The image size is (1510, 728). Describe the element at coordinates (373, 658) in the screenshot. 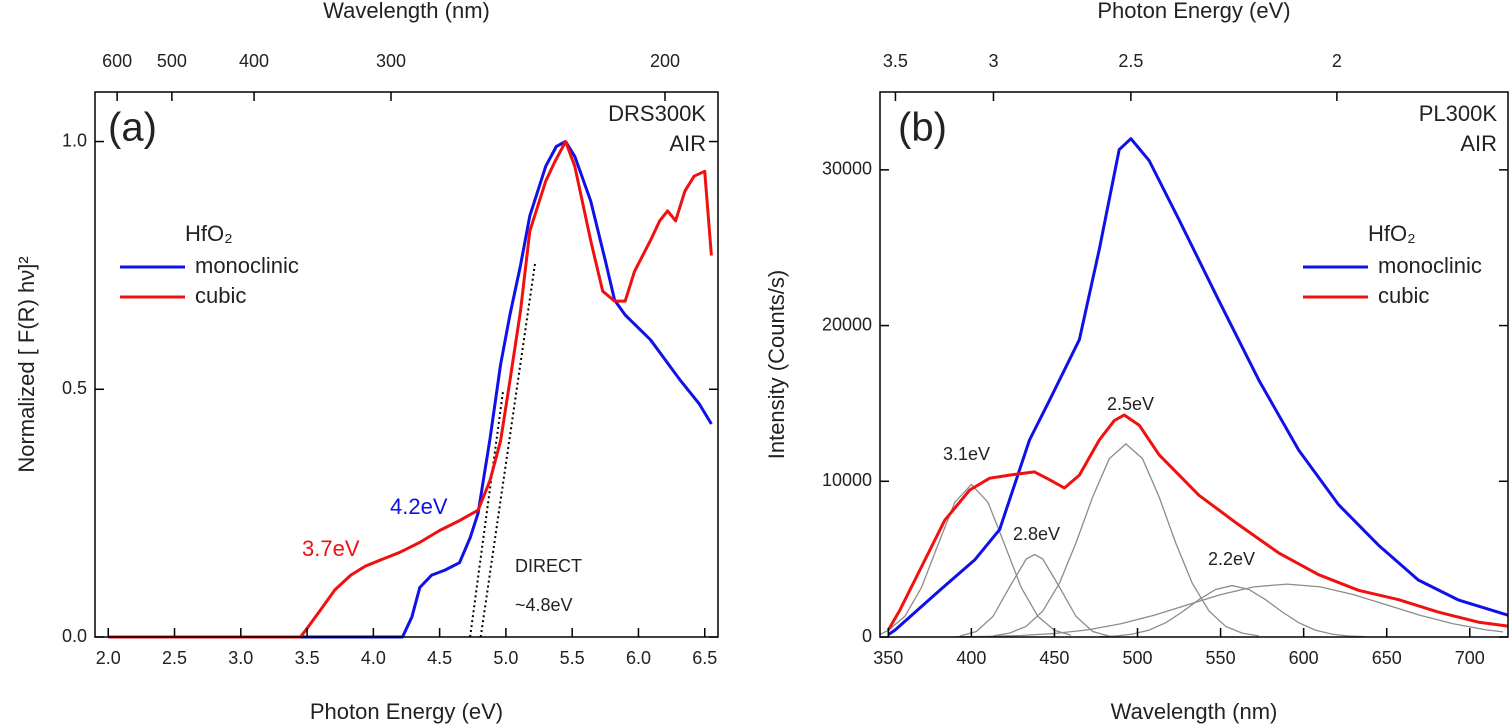

I see `x-tick-label: 4.0` at that location.